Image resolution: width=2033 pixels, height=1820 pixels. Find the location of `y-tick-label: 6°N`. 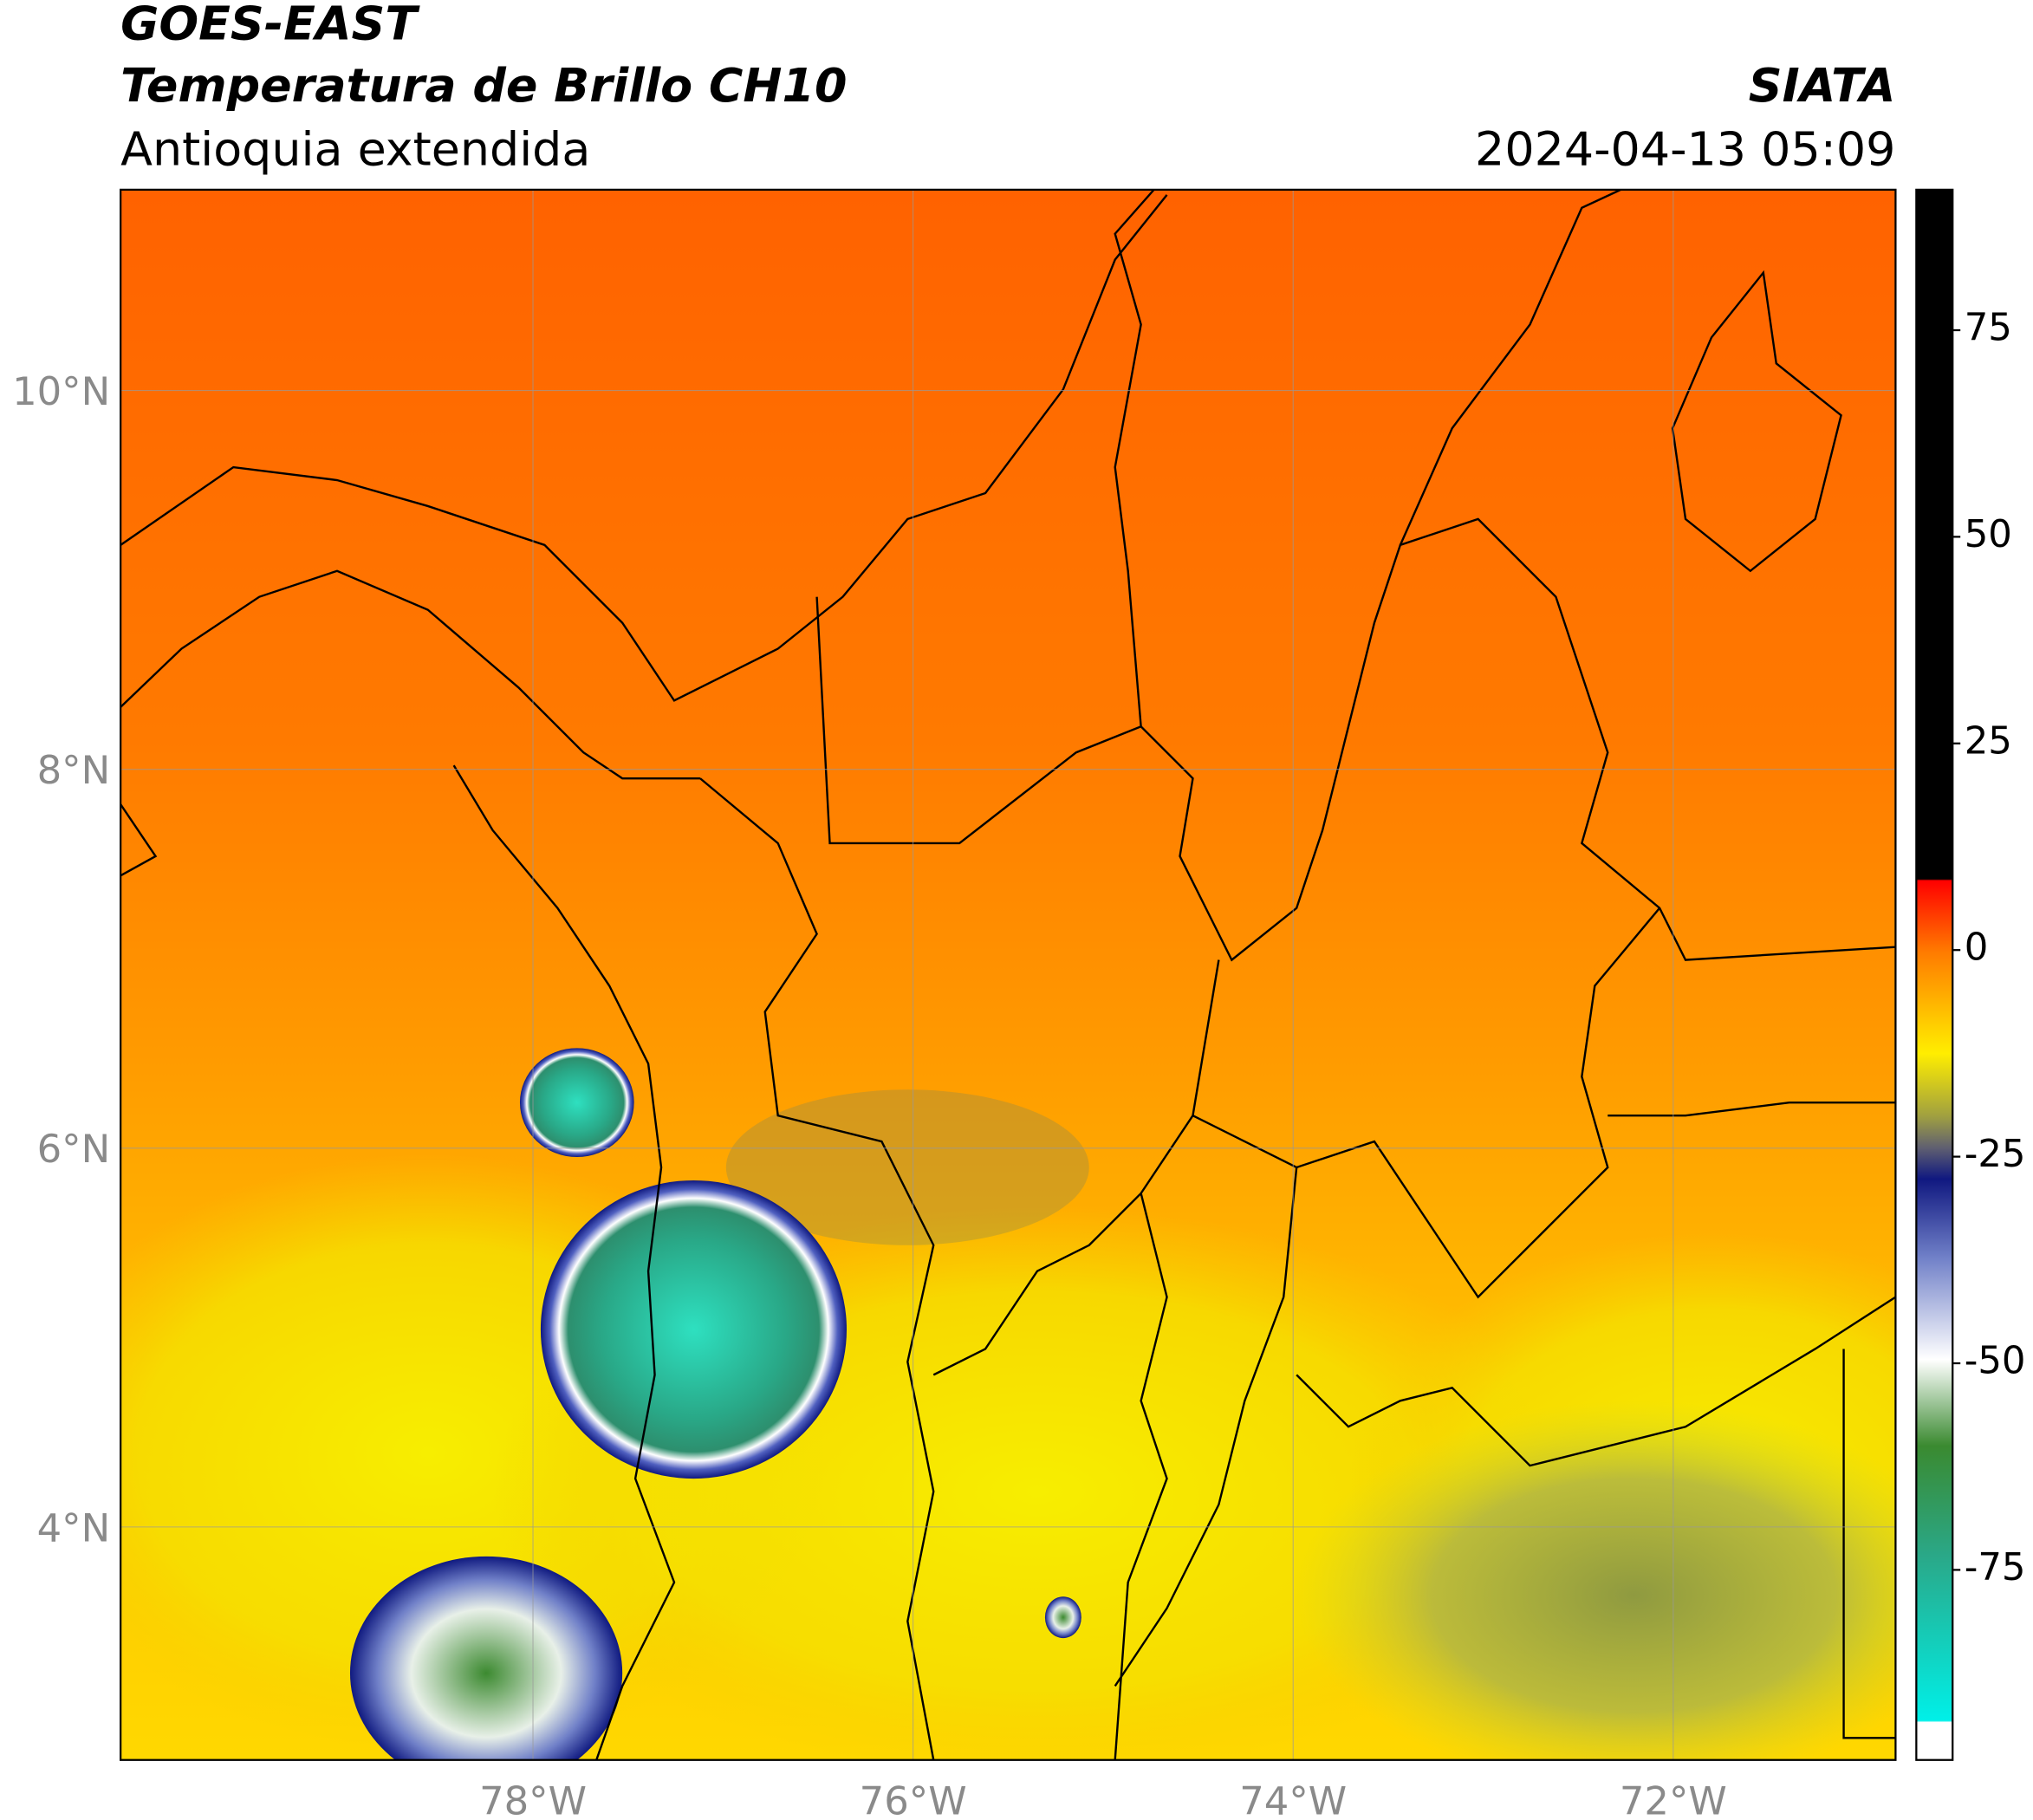

y-tick-label: 6°N is located at coordinates (74, 1149).